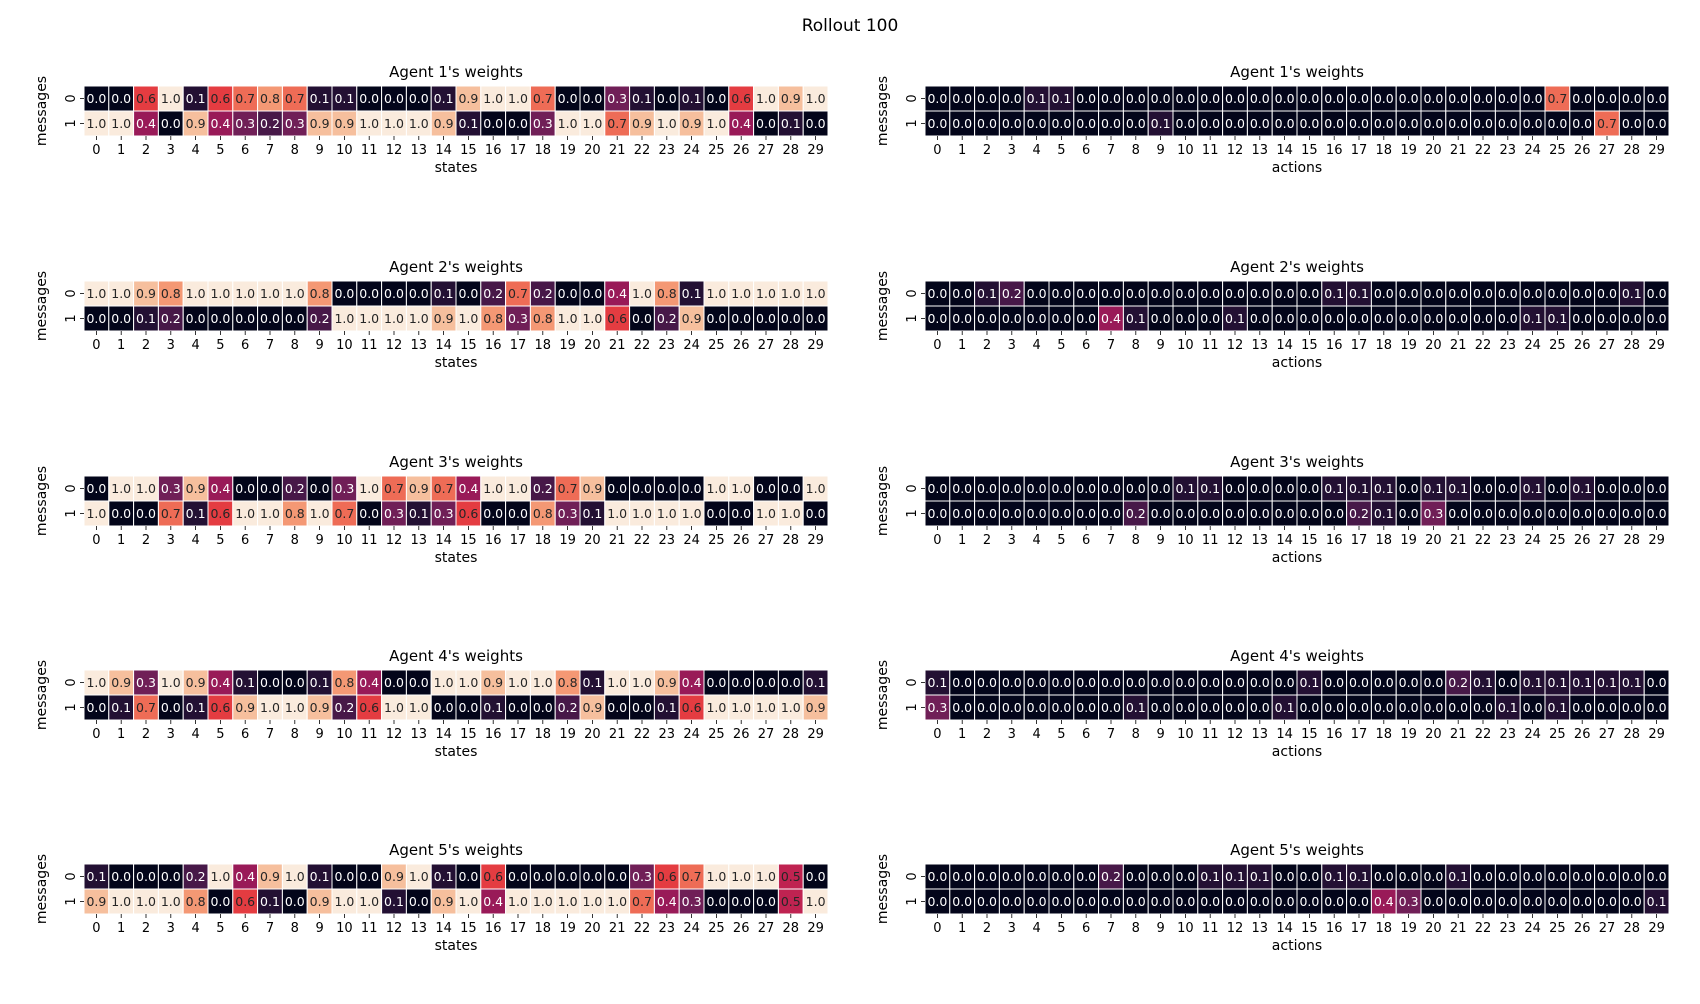  I want to click on x-axis-label: actions, so click(1297, 558).